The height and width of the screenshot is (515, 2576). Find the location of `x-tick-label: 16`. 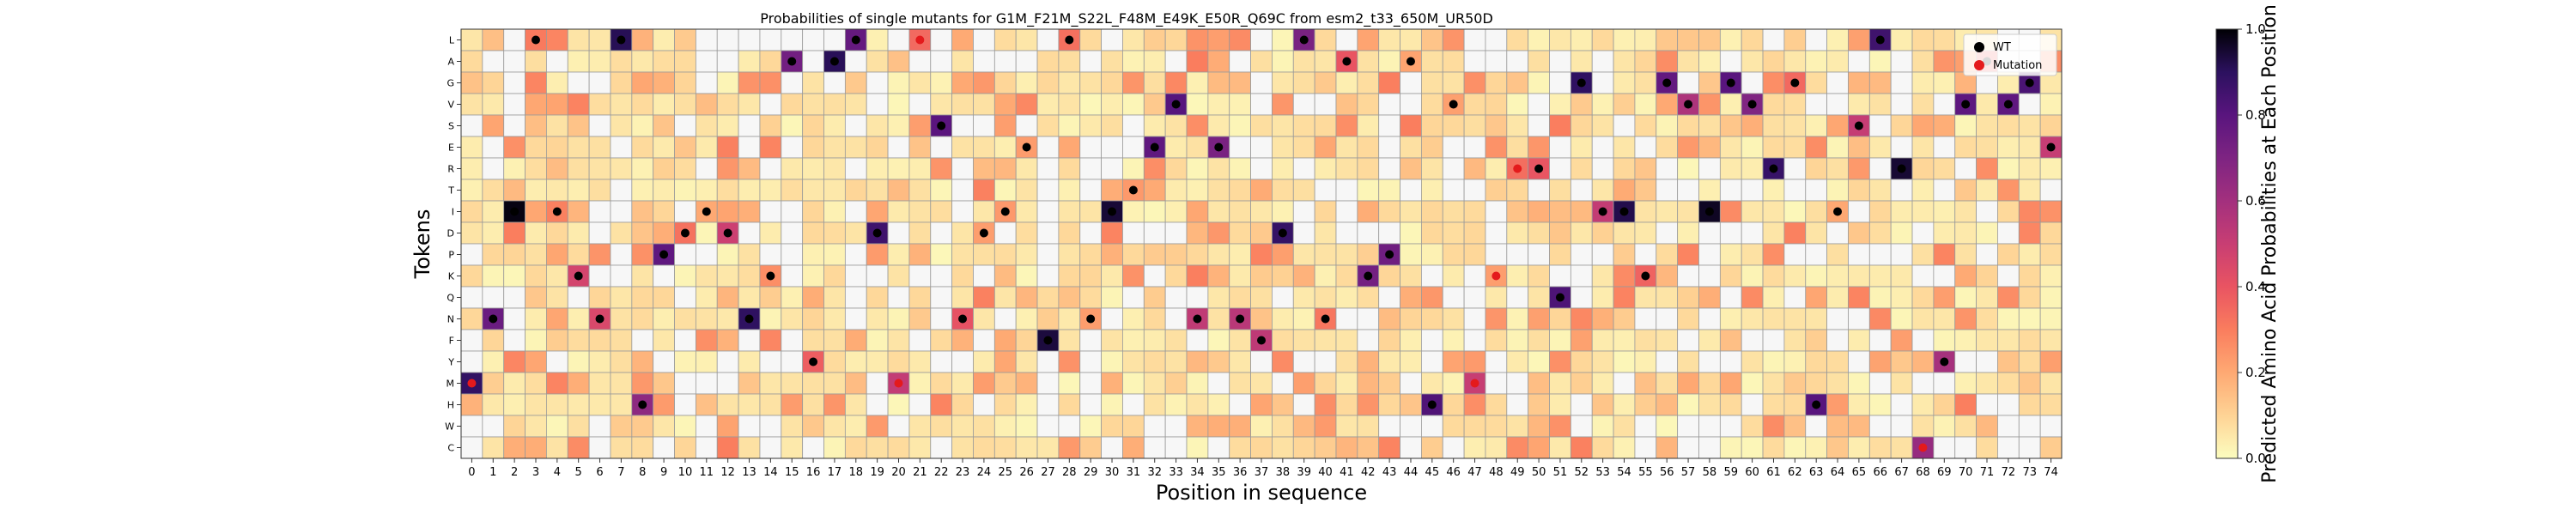

x-tick-label: 16 is located at coordinates (813, 472).